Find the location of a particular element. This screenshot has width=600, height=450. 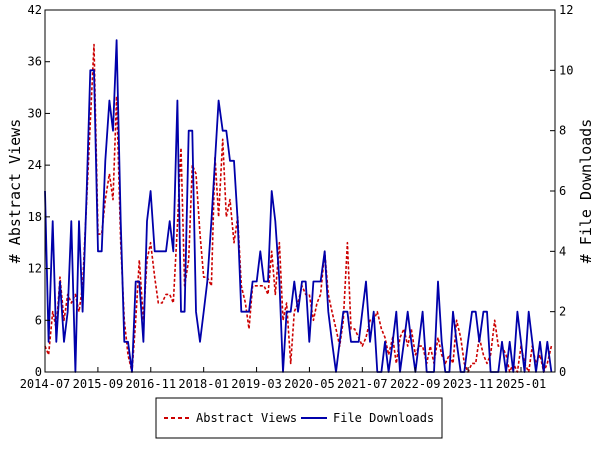

y-tick-label: 24 is located at coordinates (35, 165).